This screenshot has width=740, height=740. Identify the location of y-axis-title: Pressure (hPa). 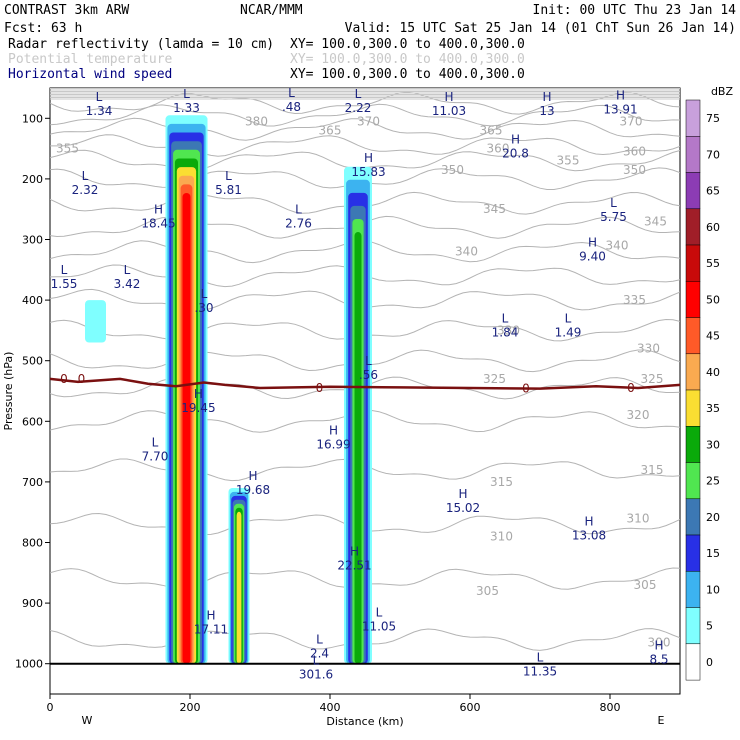
(8, 391).